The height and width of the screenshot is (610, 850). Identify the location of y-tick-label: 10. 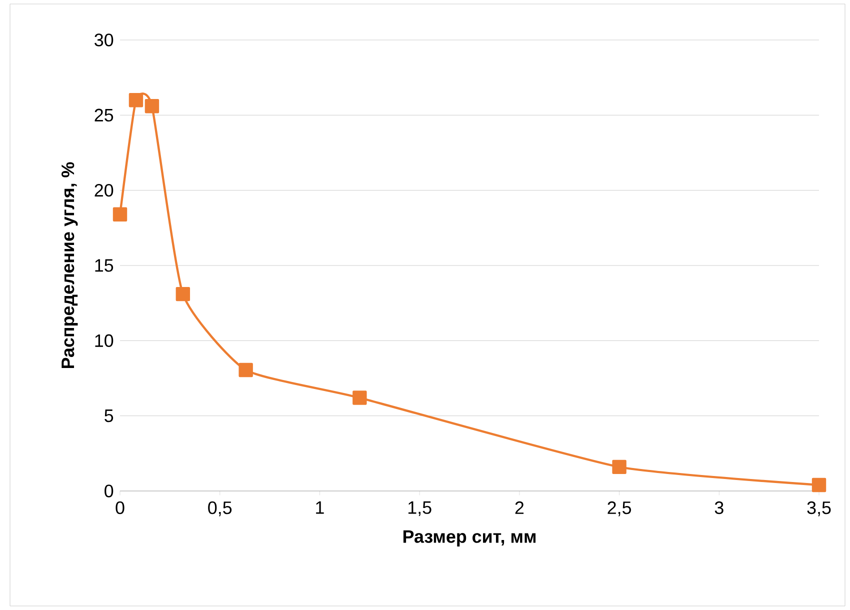
(104, 340).